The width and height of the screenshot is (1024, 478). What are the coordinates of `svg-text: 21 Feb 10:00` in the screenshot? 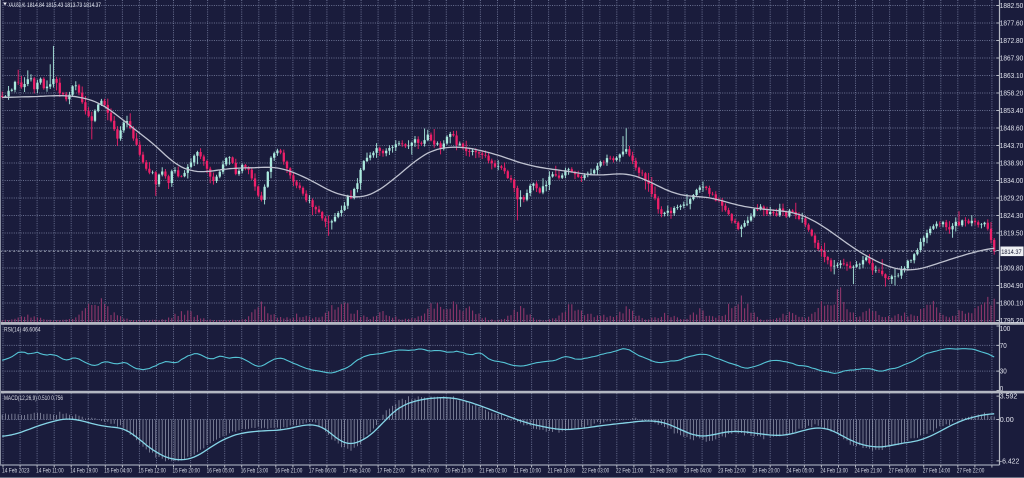 It's located at (528, 470).